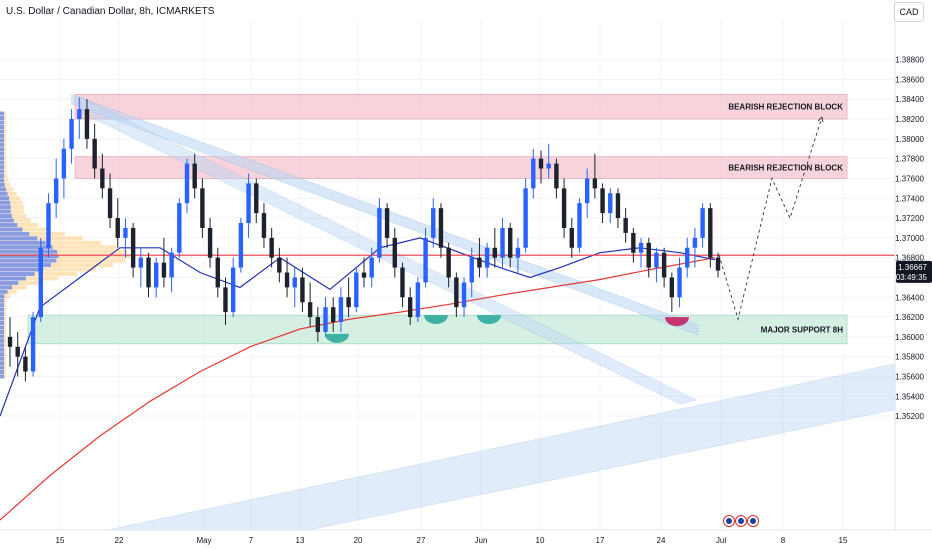 This screenshot has width=932, height=550. What do you see at coordinates (802, 329) in the screenshot?
I see `zone-label: MAJOR SUPPORT 8H` at bounding box center [802, 329].